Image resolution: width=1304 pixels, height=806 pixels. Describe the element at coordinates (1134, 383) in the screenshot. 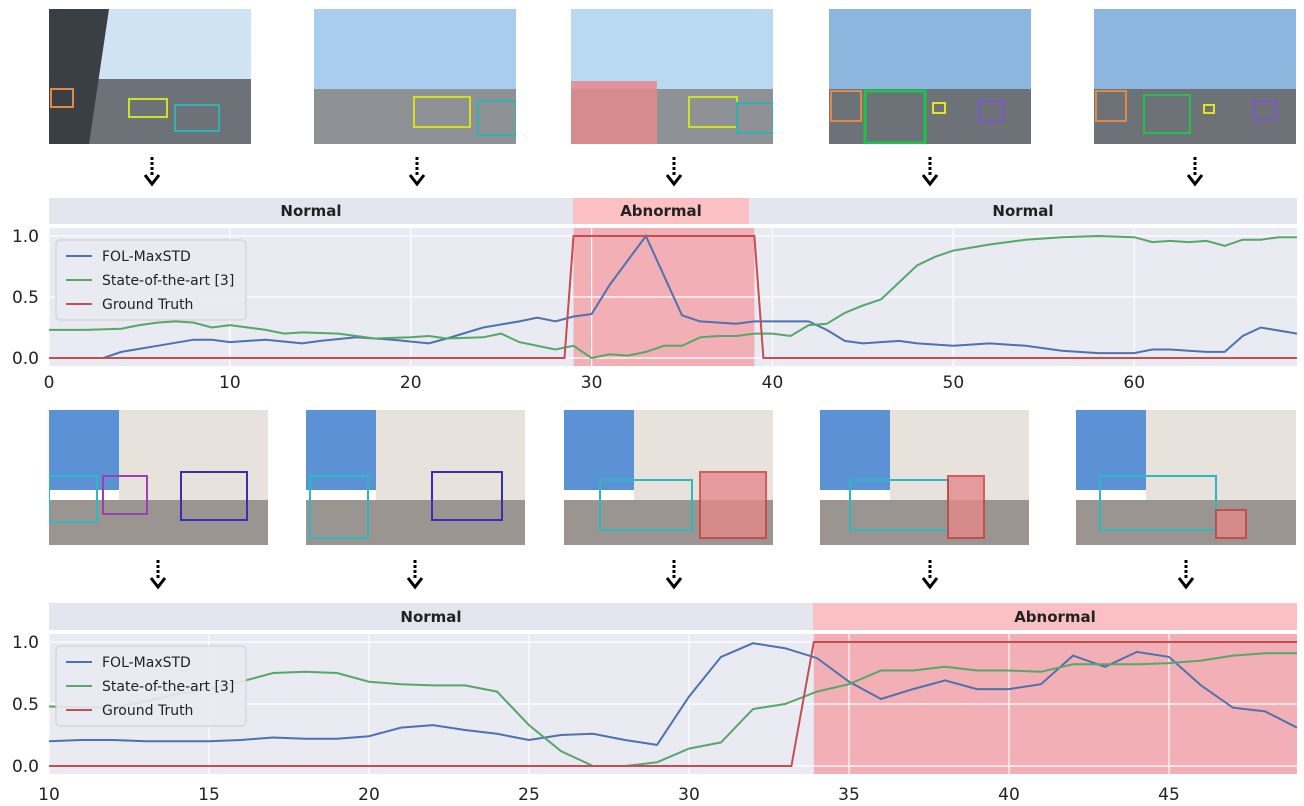

I see `x-tick-label: 60` at that location.